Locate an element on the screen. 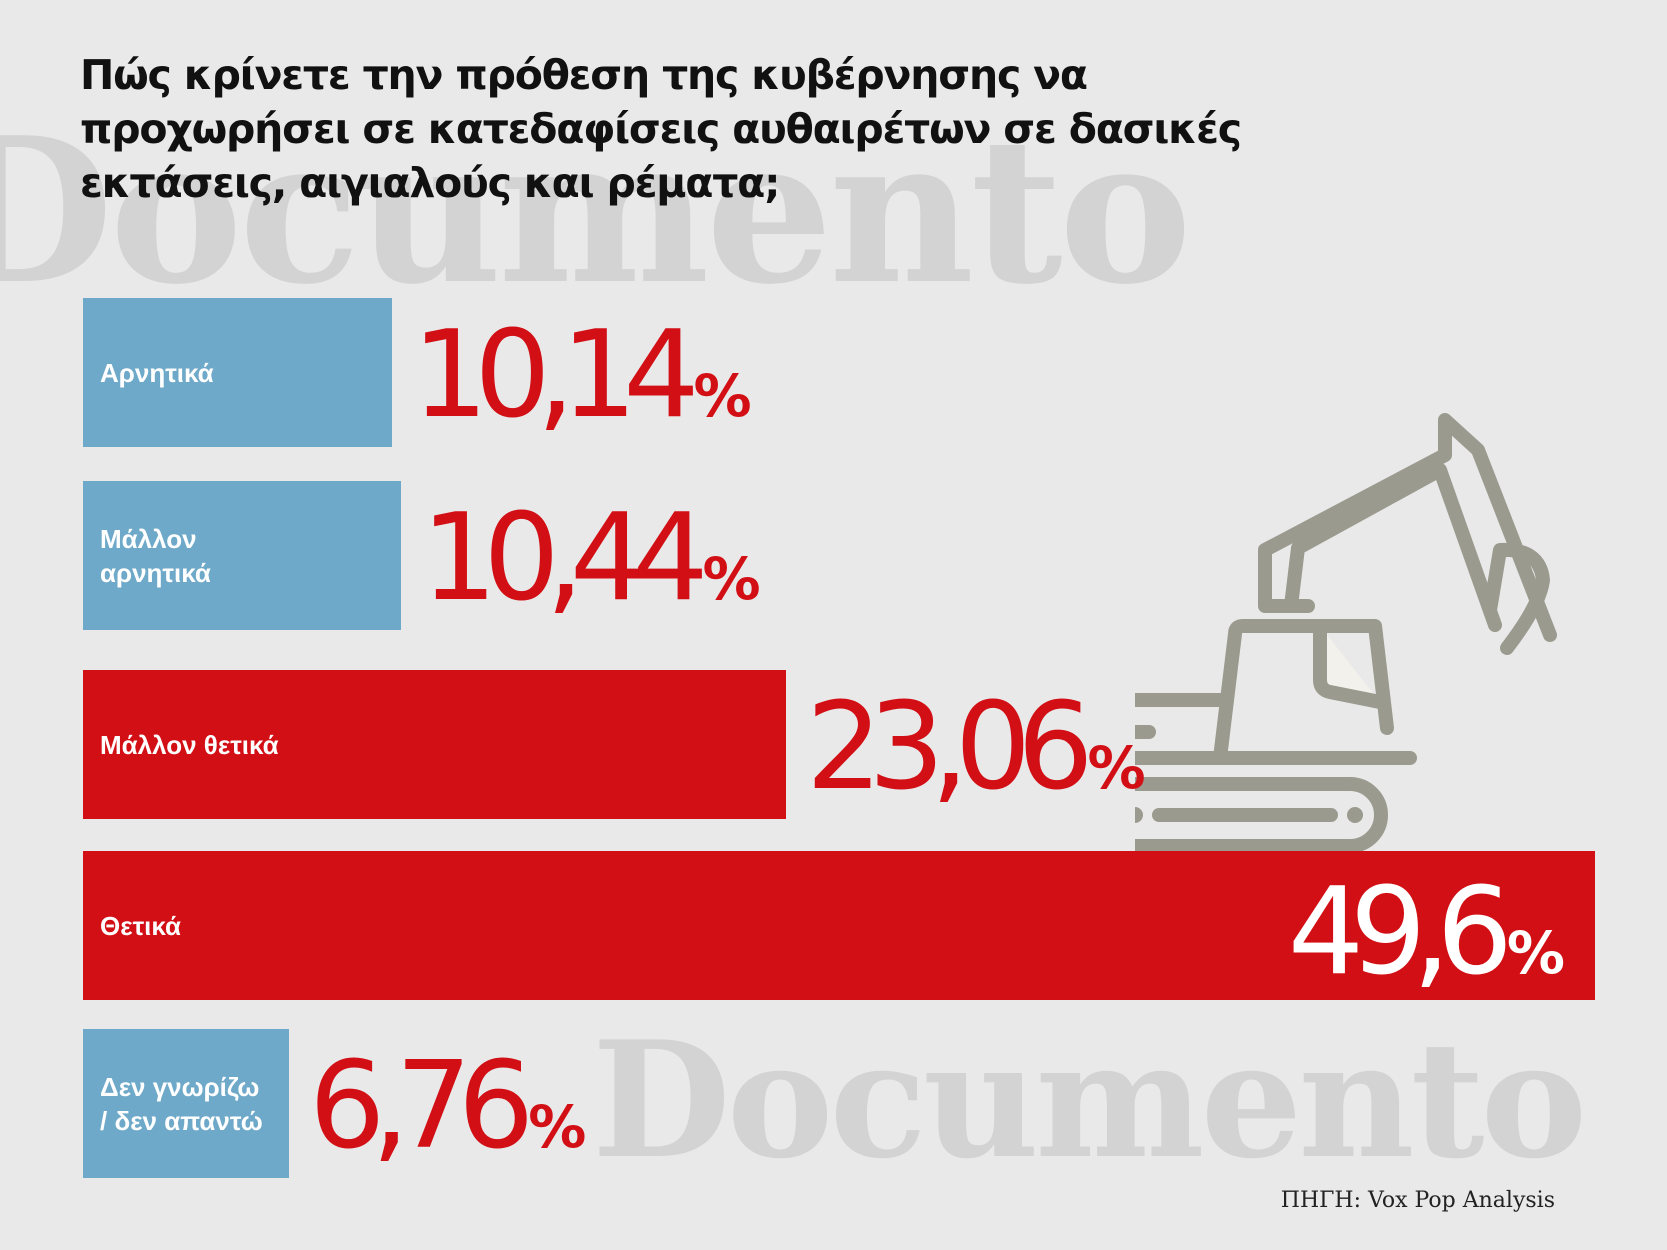 This screenshot has width=1667, height=1250. bar-label: Αρνητικά is located at coordinates (157, 372).